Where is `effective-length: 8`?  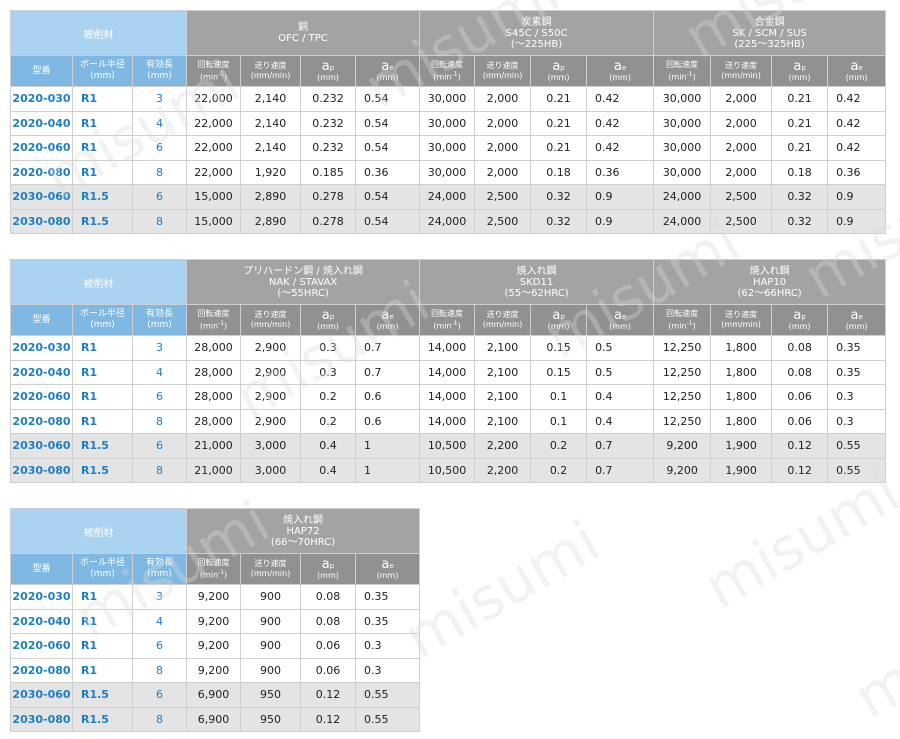
effective-length: 8 is located at coordinates (159, 719).